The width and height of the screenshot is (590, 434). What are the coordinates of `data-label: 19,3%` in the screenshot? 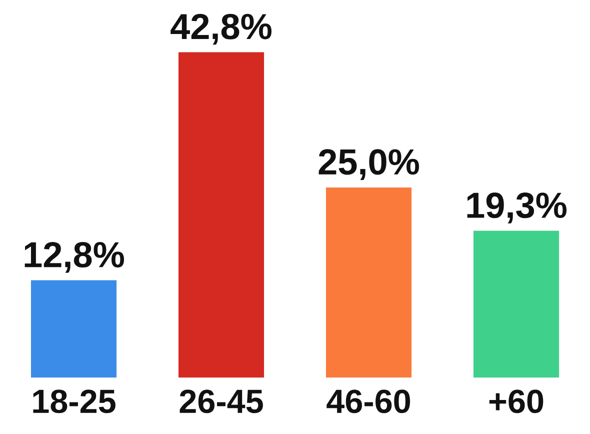 It's located at (516, 208).